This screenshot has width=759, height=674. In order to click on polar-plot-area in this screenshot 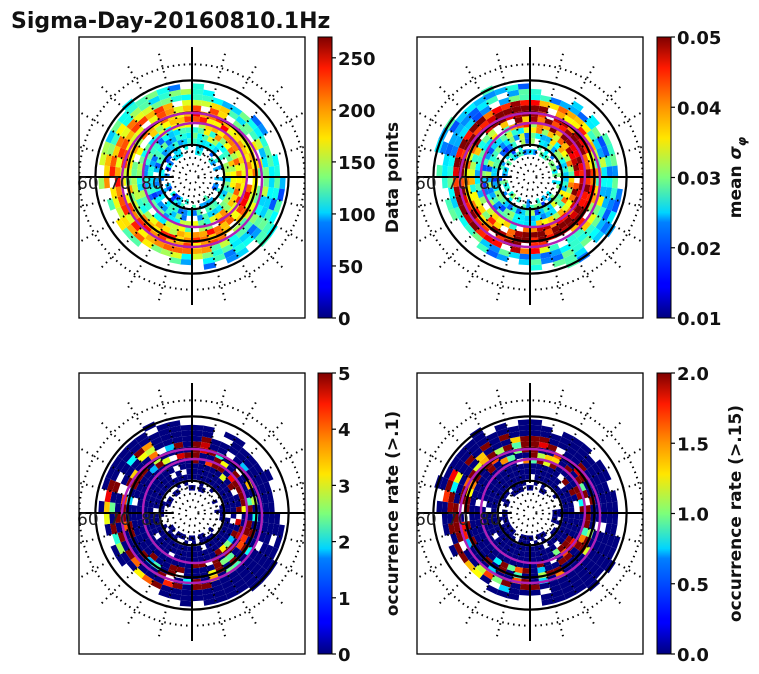, I will do `click(530, 176)`.